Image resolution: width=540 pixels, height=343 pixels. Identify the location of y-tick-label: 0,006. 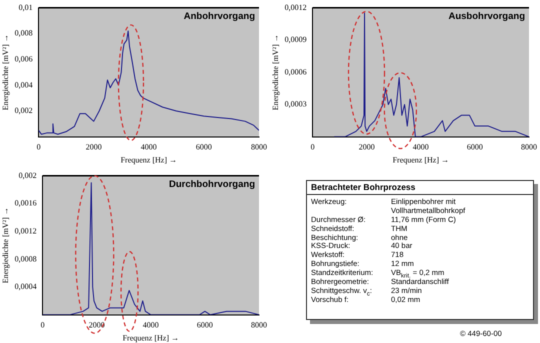
(23, 59).